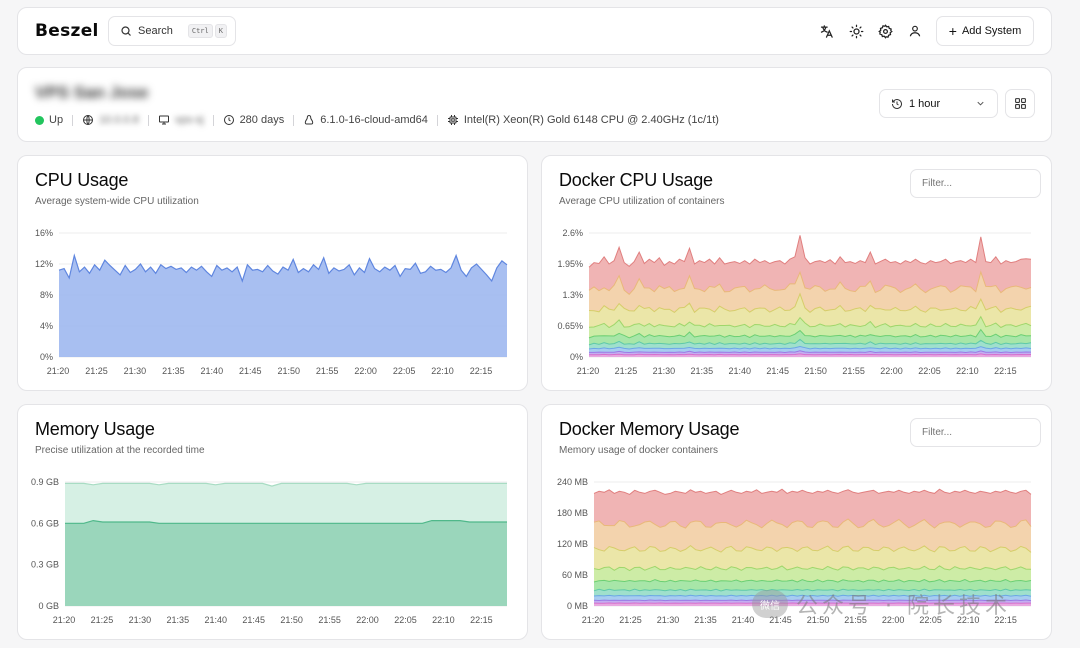 Image resolution: width=1080 pixels, height=648 pixels. Describe the element at coordinates (163, 120) in the screenshot. I see `monitor-icon` at that location.